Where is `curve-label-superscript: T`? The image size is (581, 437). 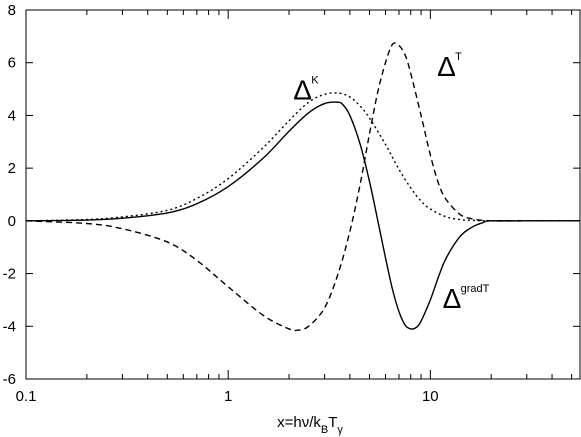 curve-label-superscript: T is located at coordinates (458, 57).